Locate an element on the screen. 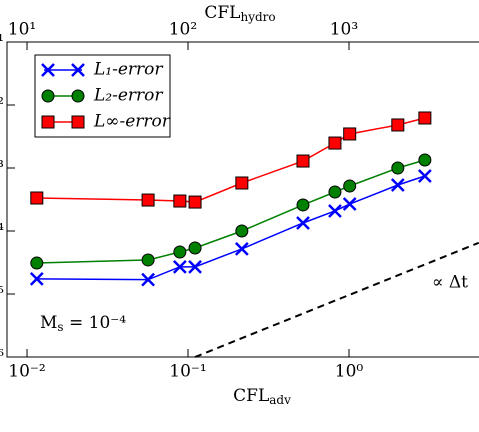 This screenshot has width=479, height=432. x-tick-label: 10⁻¹ is located at coordinates (187, 372).